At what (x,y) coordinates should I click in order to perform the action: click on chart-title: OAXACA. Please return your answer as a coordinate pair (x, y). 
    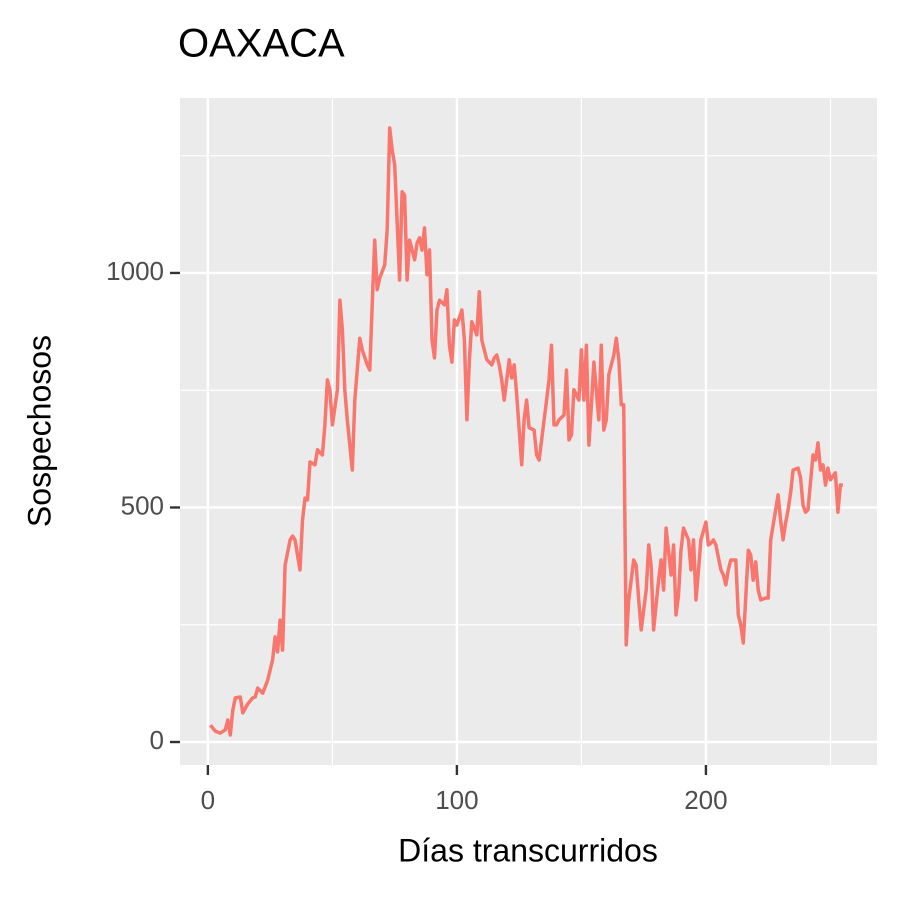
    Looking at the image, I should click on (261, 44).